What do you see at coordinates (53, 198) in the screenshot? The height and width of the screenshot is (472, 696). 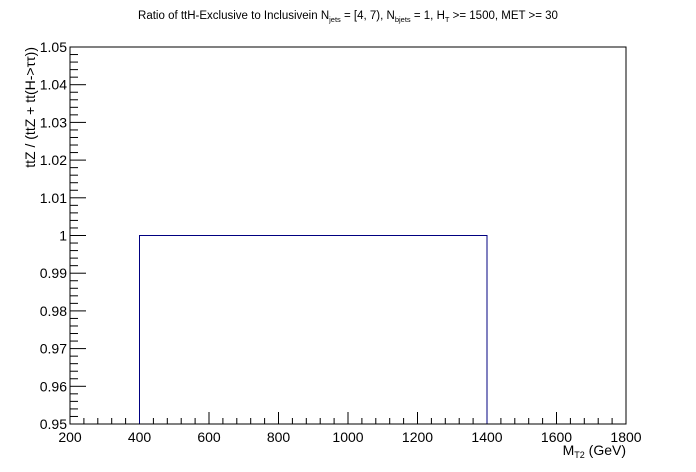 I see `y-tick-label: 1.01` at bounding box center [53, 198].